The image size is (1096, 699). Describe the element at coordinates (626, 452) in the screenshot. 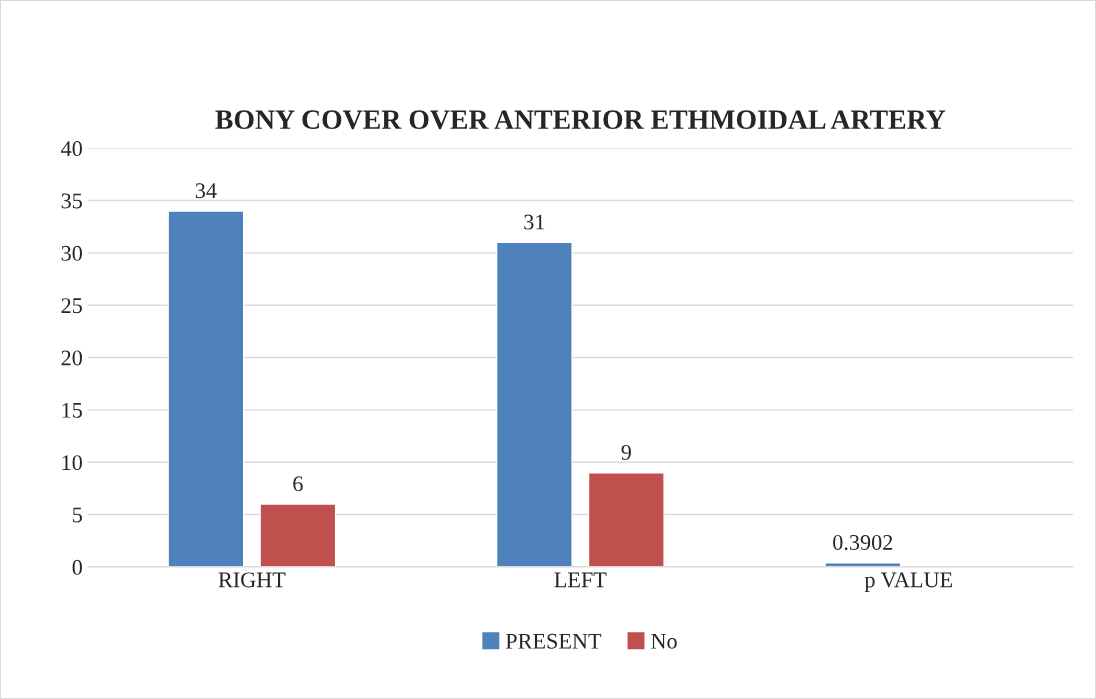

I see `data-label: 9` at that location.